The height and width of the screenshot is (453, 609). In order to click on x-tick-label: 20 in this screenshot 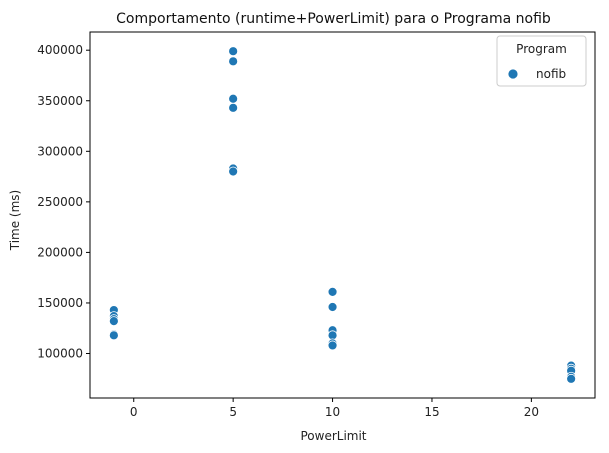, I will do `click(531, 412)`.